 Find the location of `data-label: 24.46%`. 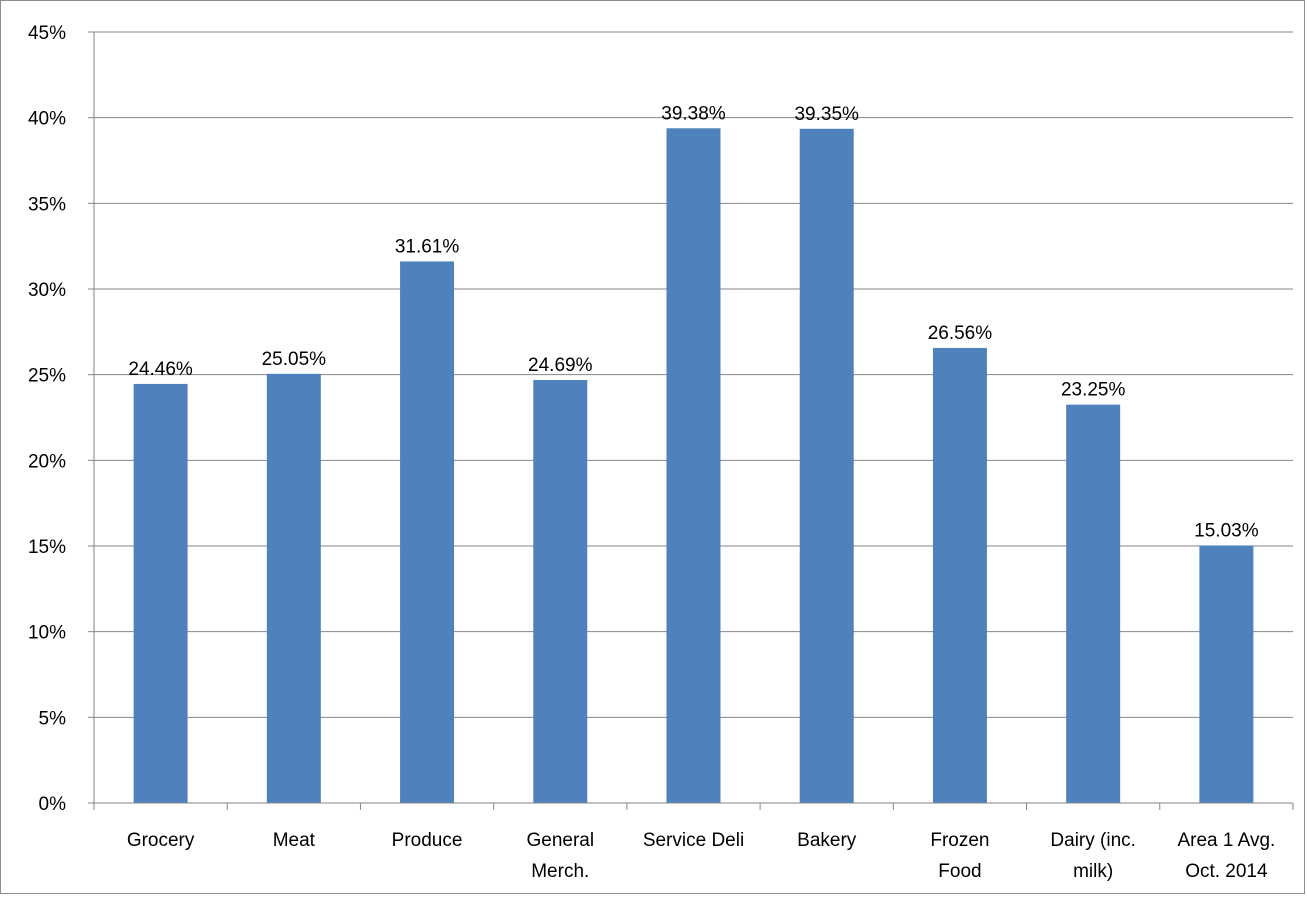

data-label: 24.46% is located at coordinates (160, 369).